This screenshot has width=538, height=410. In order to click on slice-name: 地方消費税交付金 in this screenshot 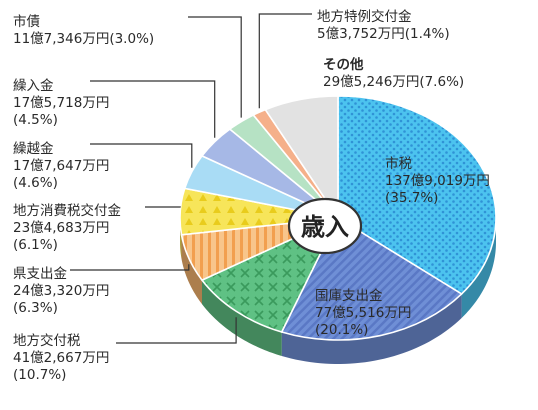, I will do `click(67, 211)`.